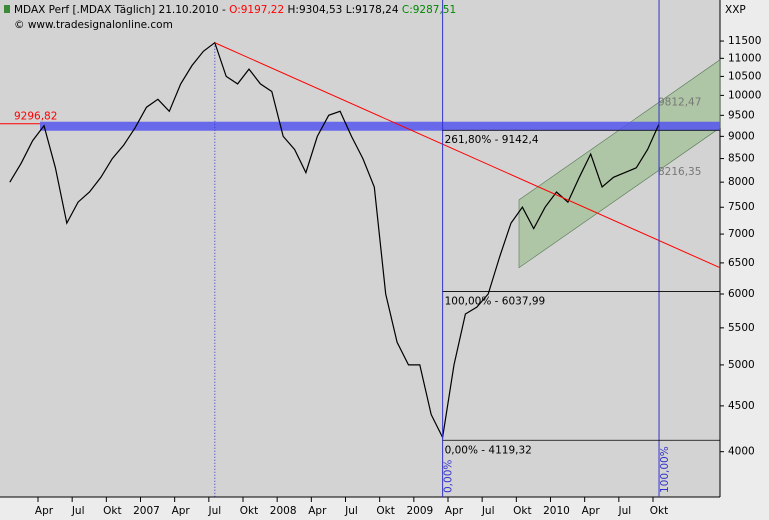  Describe the element at coordinates (741, 452) in the screenshot. I see `y-tick-label: 4000` at that location.